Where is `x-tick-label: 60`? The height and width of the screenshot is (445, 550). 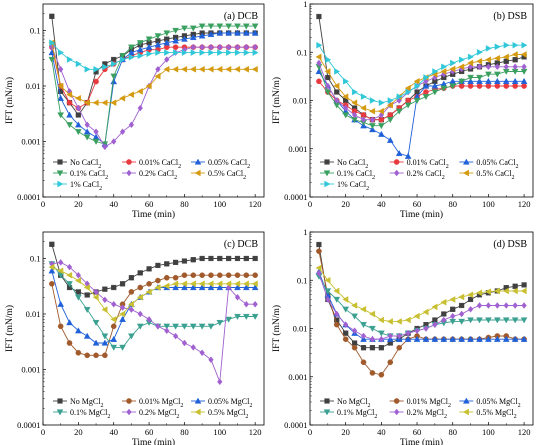 x-tick-label: 60 is located at coordinates (417, 204).